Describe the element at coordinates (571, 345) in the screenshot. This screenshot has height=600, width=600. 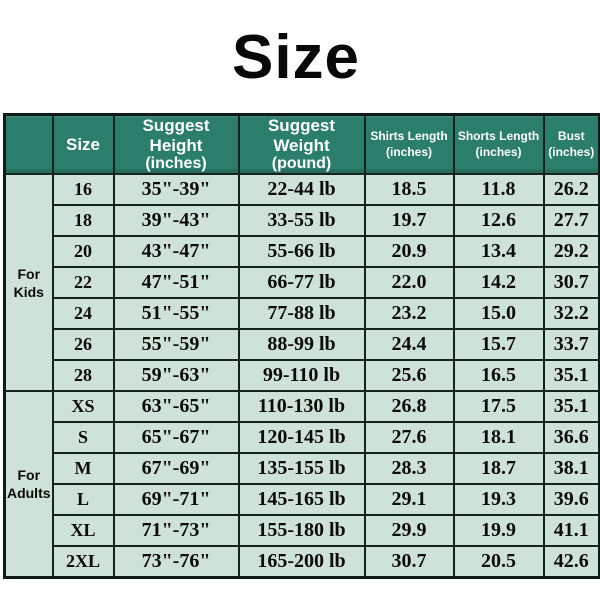
I see `bust-cell: 33.7` at that location.